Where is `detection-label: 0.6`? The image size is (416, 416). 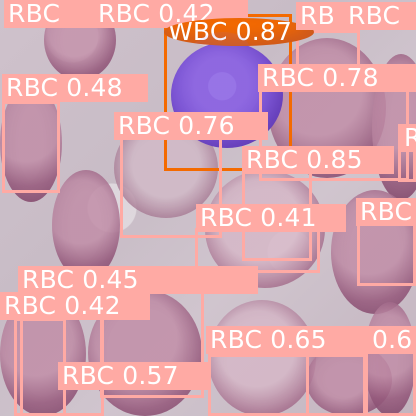 detection-label: 0.6 is located at coordinates (392, 340).